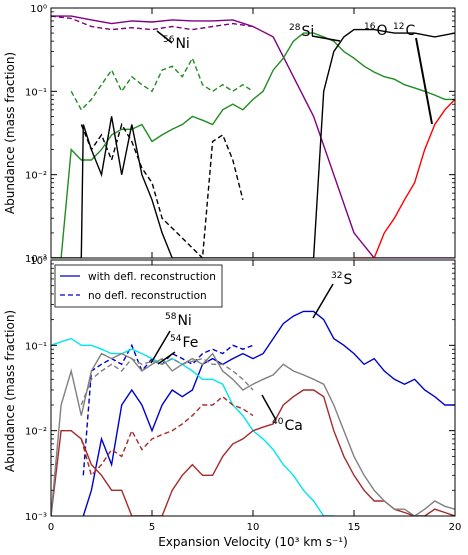 This screenshot has height=555, width=468. I want to click on x-tick-label: 10, so click(253, 527).